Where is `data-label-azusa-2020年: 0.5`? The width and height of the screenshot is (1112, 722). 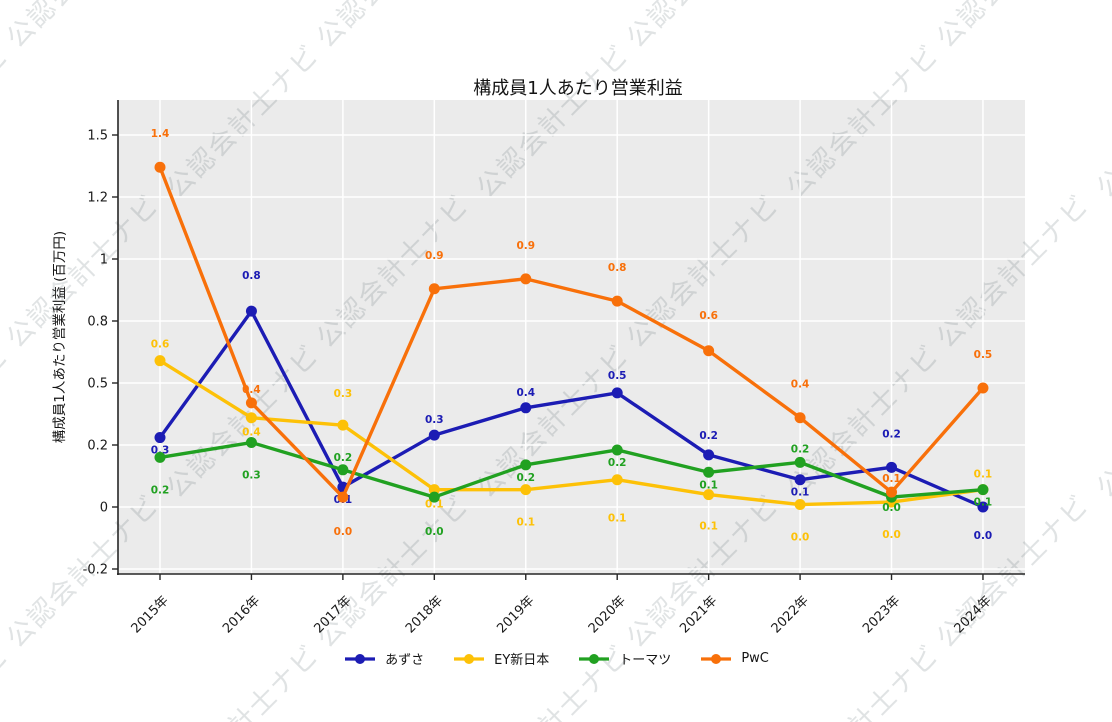
data-label-azusa-2020年: 0.5 is located at coordinates (617, 376).